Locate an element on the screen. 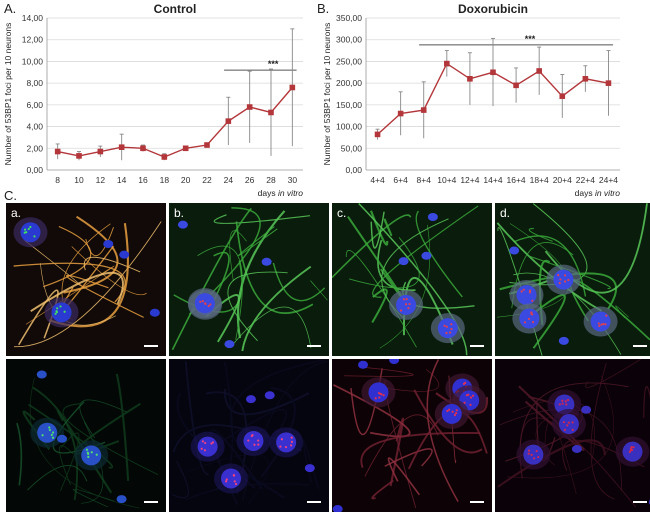  c0-significance-label: *** is located at coordinates (273, 64).